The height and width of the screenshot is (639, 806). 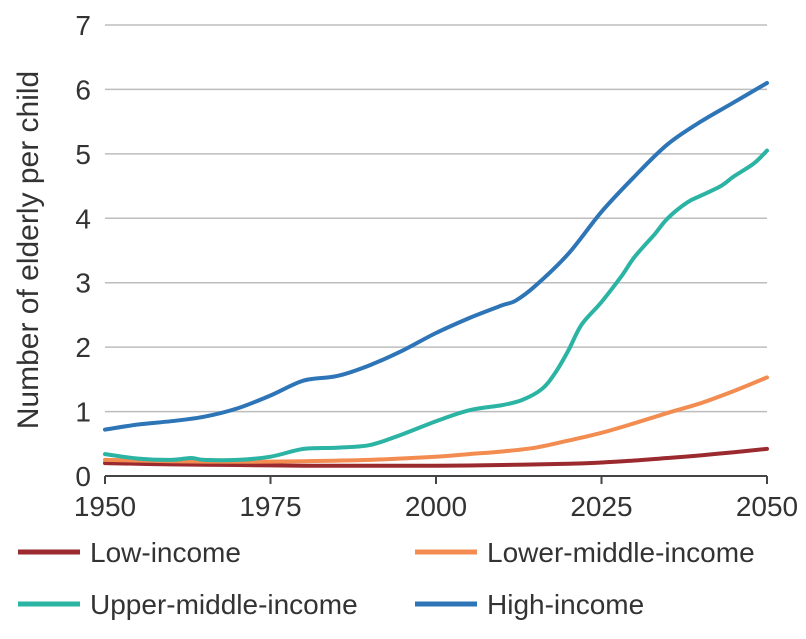 What do you see at coordinates (105, 506) in the screenshot?
I see `x-tick-label: 1950` at bounding box center [105, 506].